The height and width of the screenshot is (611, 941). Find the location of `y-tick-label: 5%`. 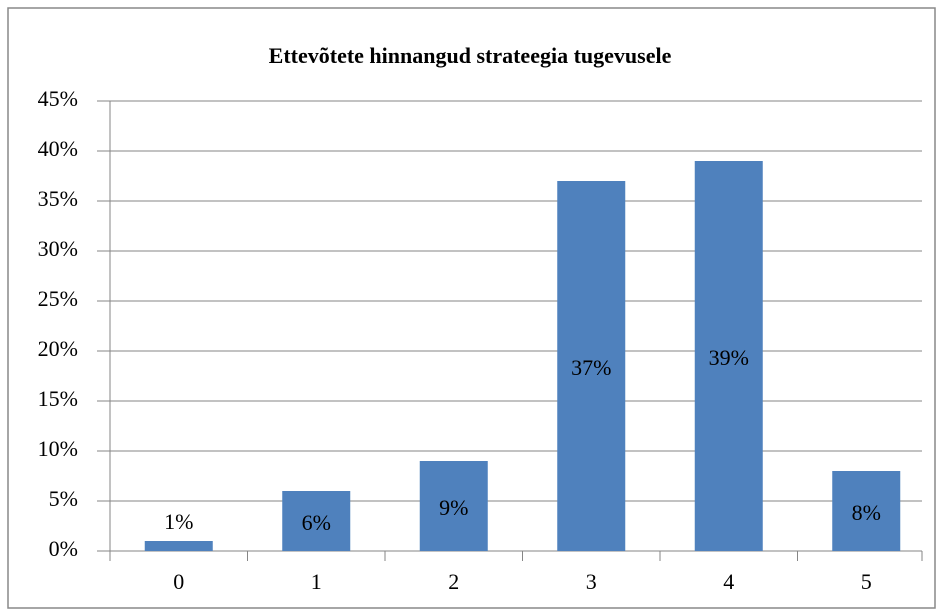

y-tick-label: 5% is located at coordinates (63, 498).